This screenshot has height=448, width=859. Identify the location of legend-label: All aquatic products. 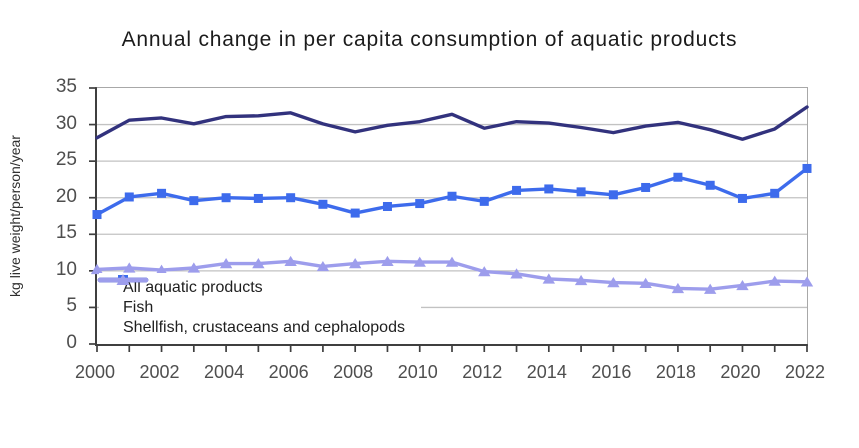
(193, 287).